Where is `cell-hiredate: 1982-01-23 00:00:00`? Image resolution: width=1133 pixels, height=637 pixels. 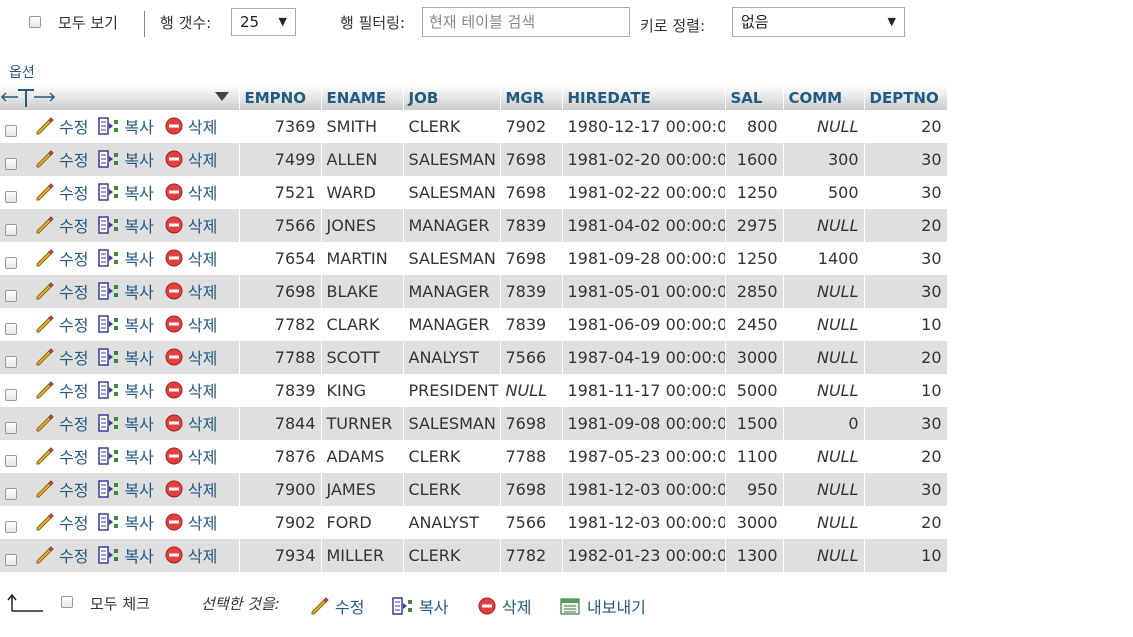
cell-hiredate: 1982-01-23 00:00:00 is located at coordinates (644, 555).